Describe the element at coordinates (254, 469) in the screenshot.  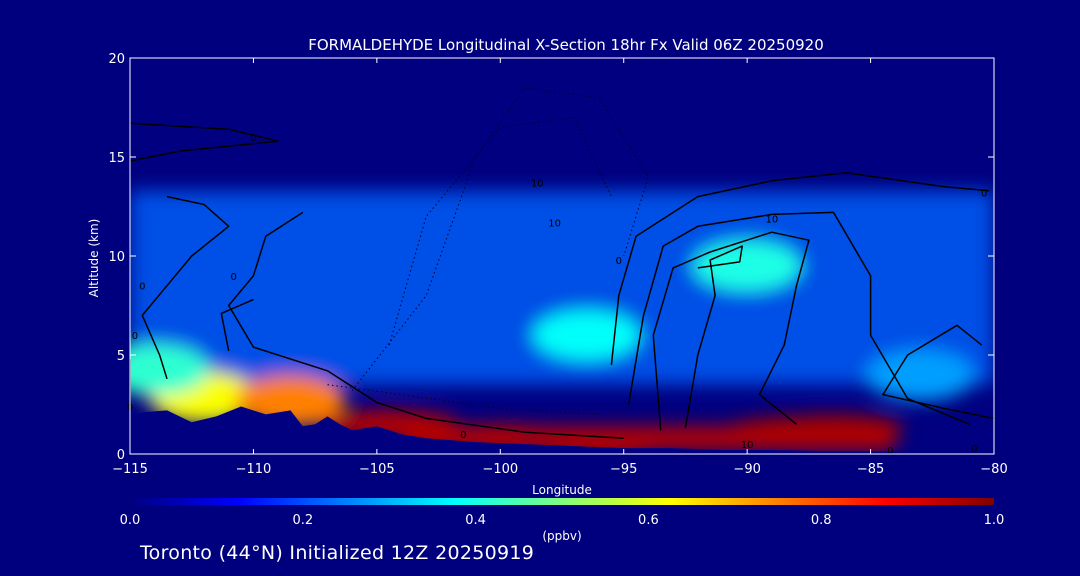
I see `x-tick-label-1: −110` at that location.